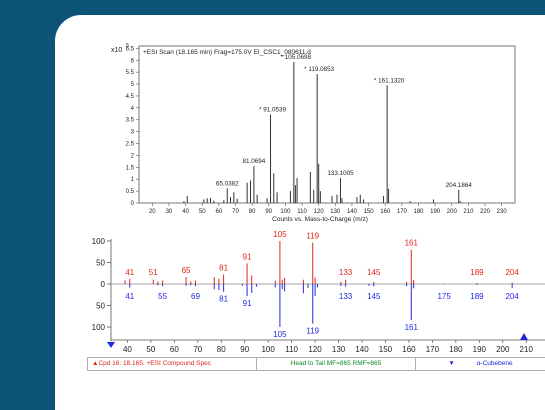 The image size is (545, 410). I want to click on library-peak-label: 161, so click(412, 243).